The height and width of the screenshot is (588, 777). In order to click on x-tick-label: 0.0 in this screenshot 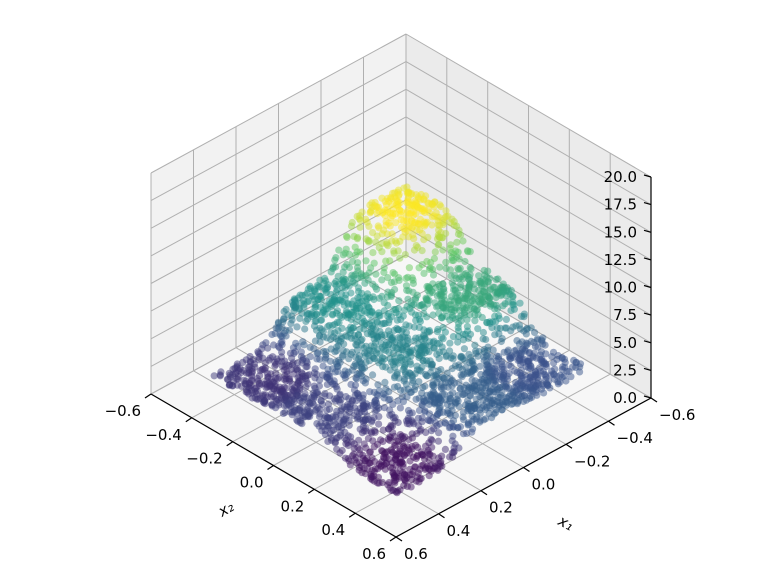, I will do `click(544, 485)`.